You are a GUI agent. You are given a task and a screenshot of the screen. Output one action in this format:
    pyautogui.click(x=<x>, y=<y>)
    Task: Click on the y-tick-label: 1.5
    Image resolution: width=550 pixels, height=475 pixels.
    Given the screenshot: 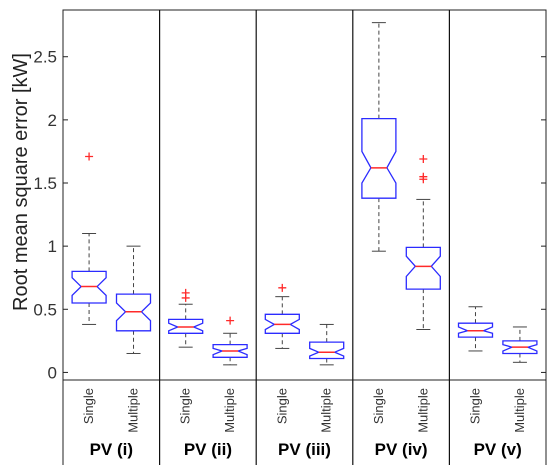 What is the action you would take?
    pyautogui.click(x=45, y=183)
    